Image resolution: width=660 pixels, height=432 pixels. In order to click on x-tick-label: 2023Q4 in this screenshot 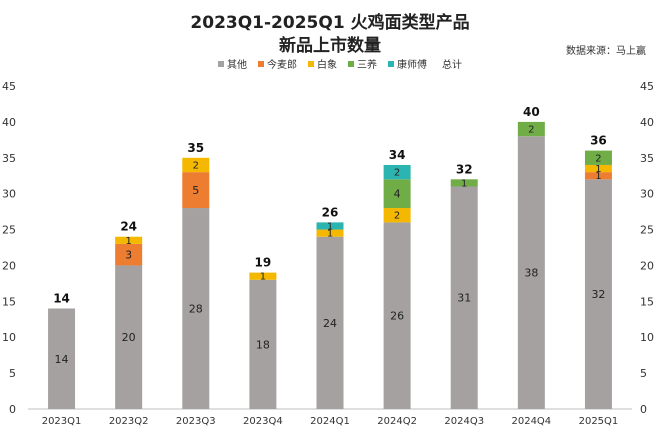, I will do `click(263, 421)`.